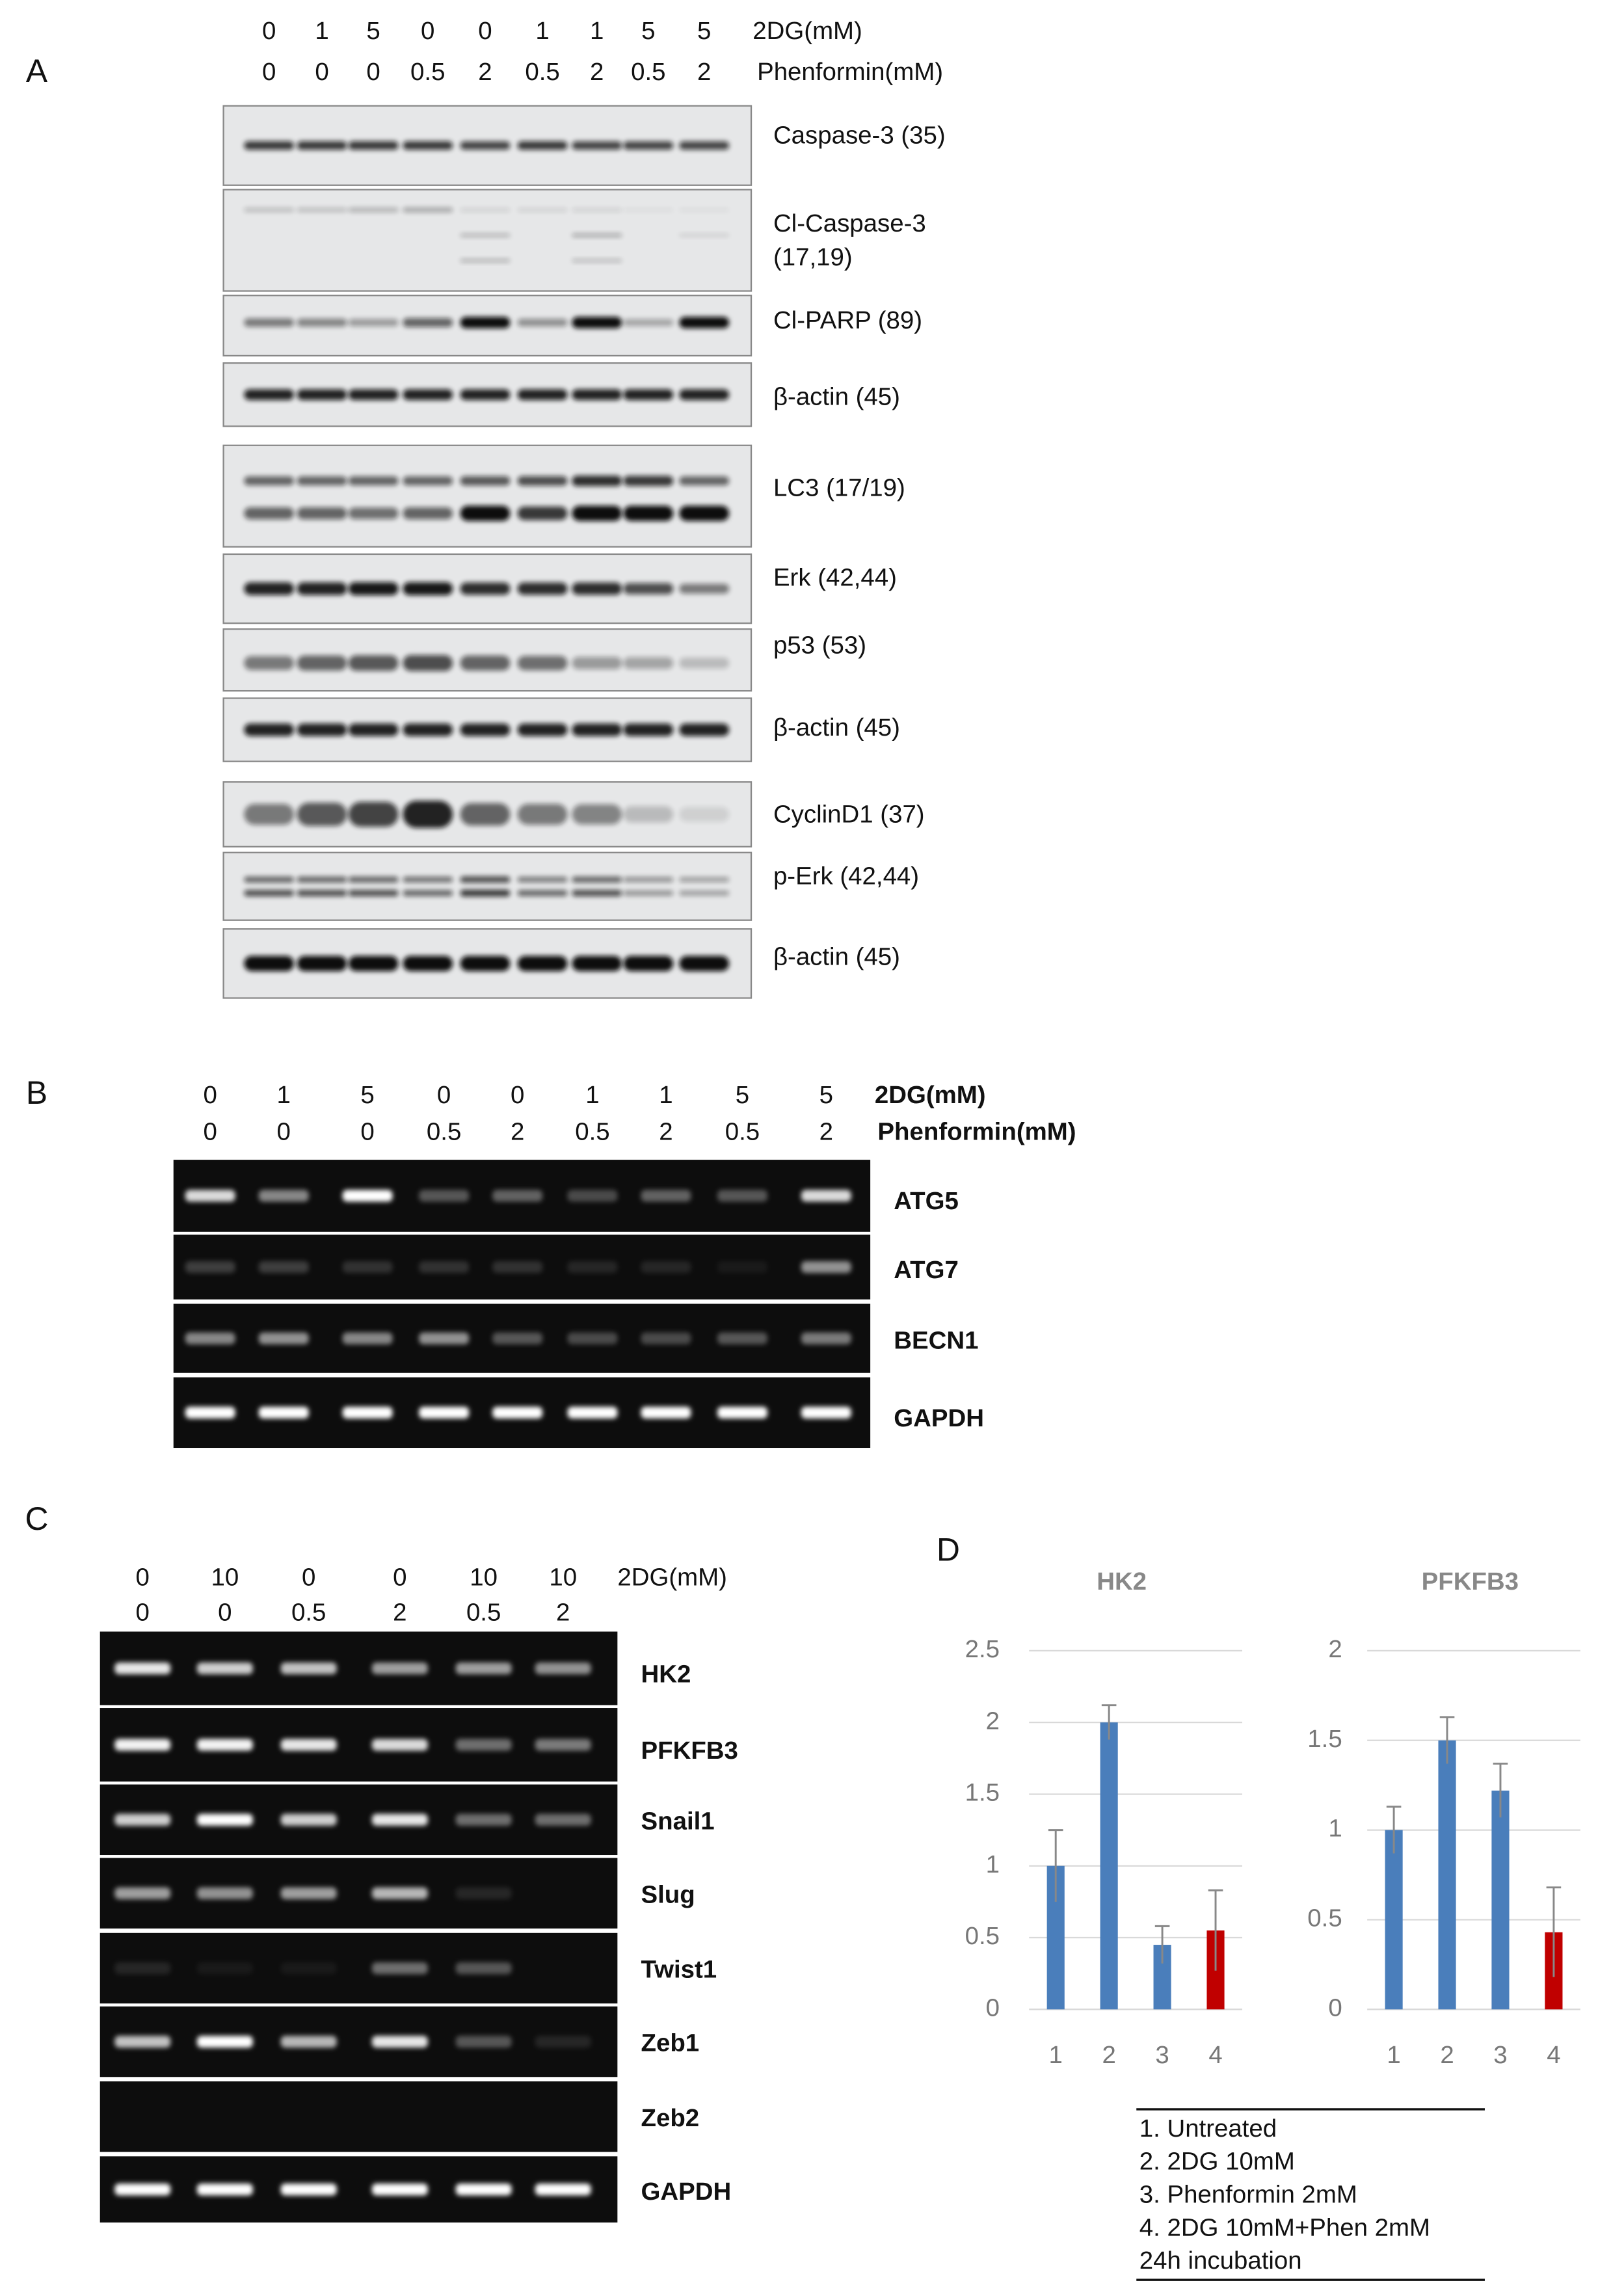  What do you see at coordinates (689, 1751) in the screenshot?
I see `gel-label: PFKFB3` at bounding box center [689, 1751].